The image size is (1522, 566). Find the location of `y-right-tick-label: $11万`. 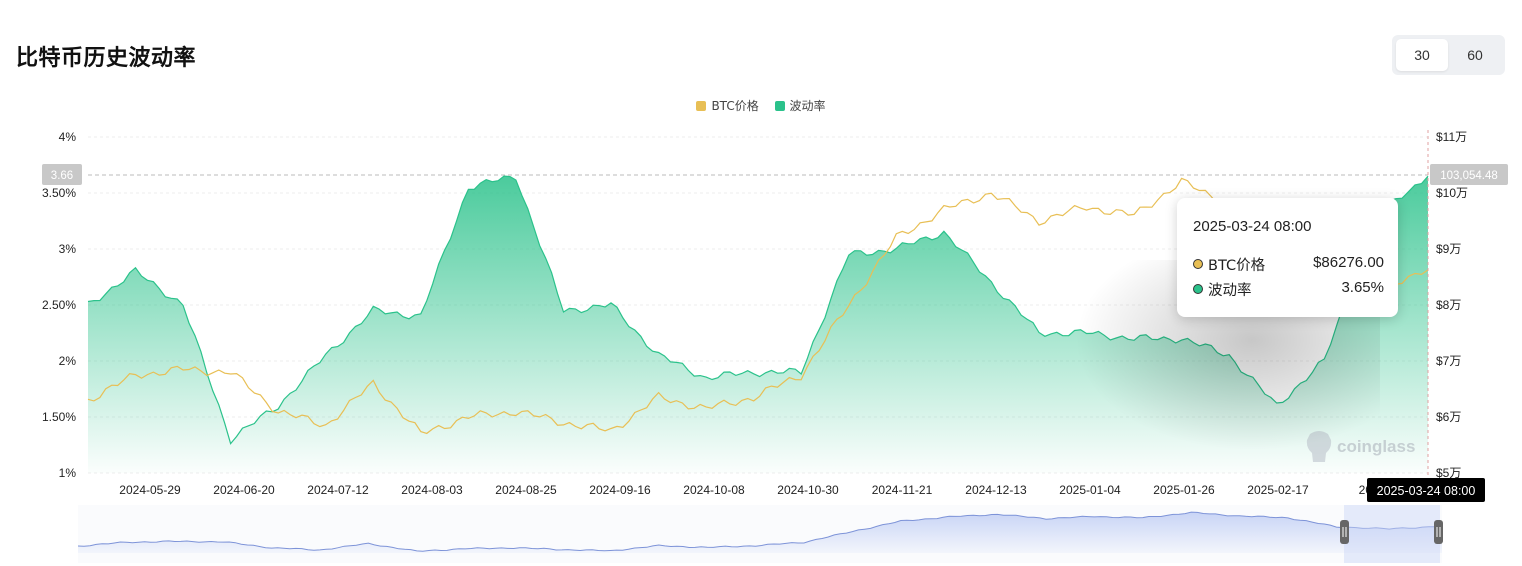

y-right-tick-label: $11万 is located at coordinates (1451, 137).